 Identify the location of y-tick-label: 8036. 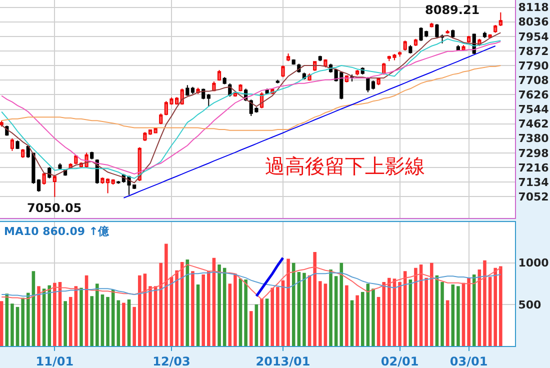
(534, 22).